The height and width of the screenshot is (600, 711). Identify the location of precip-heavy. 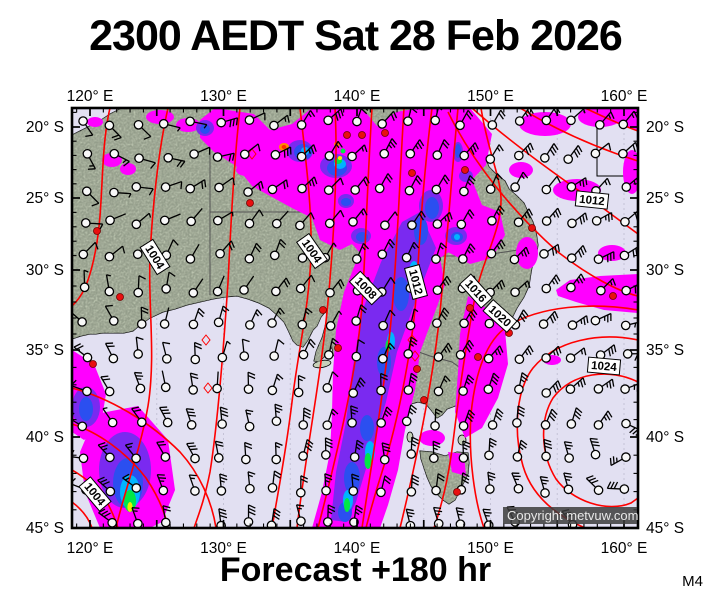
(401, 294).